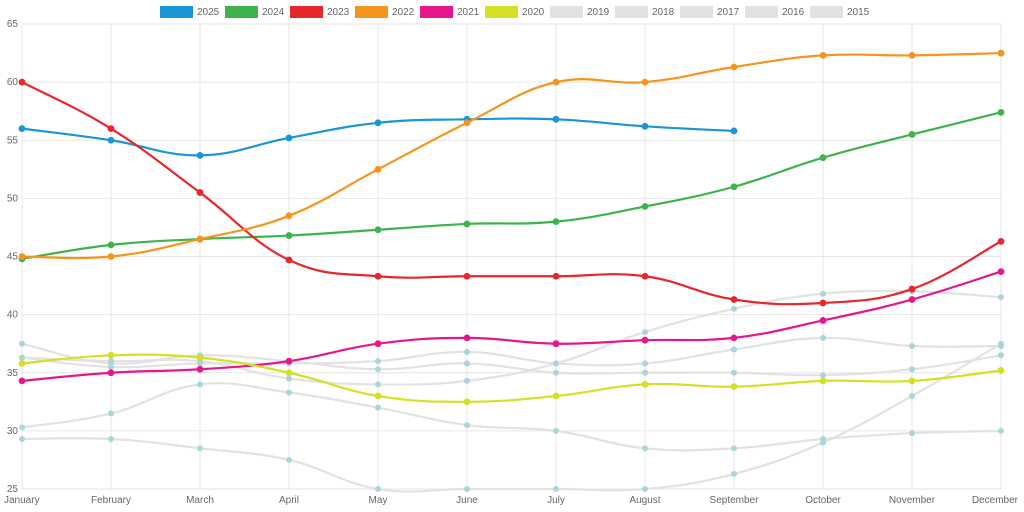  I want to click on legend-item-2019: 2019, so click(580, 12).